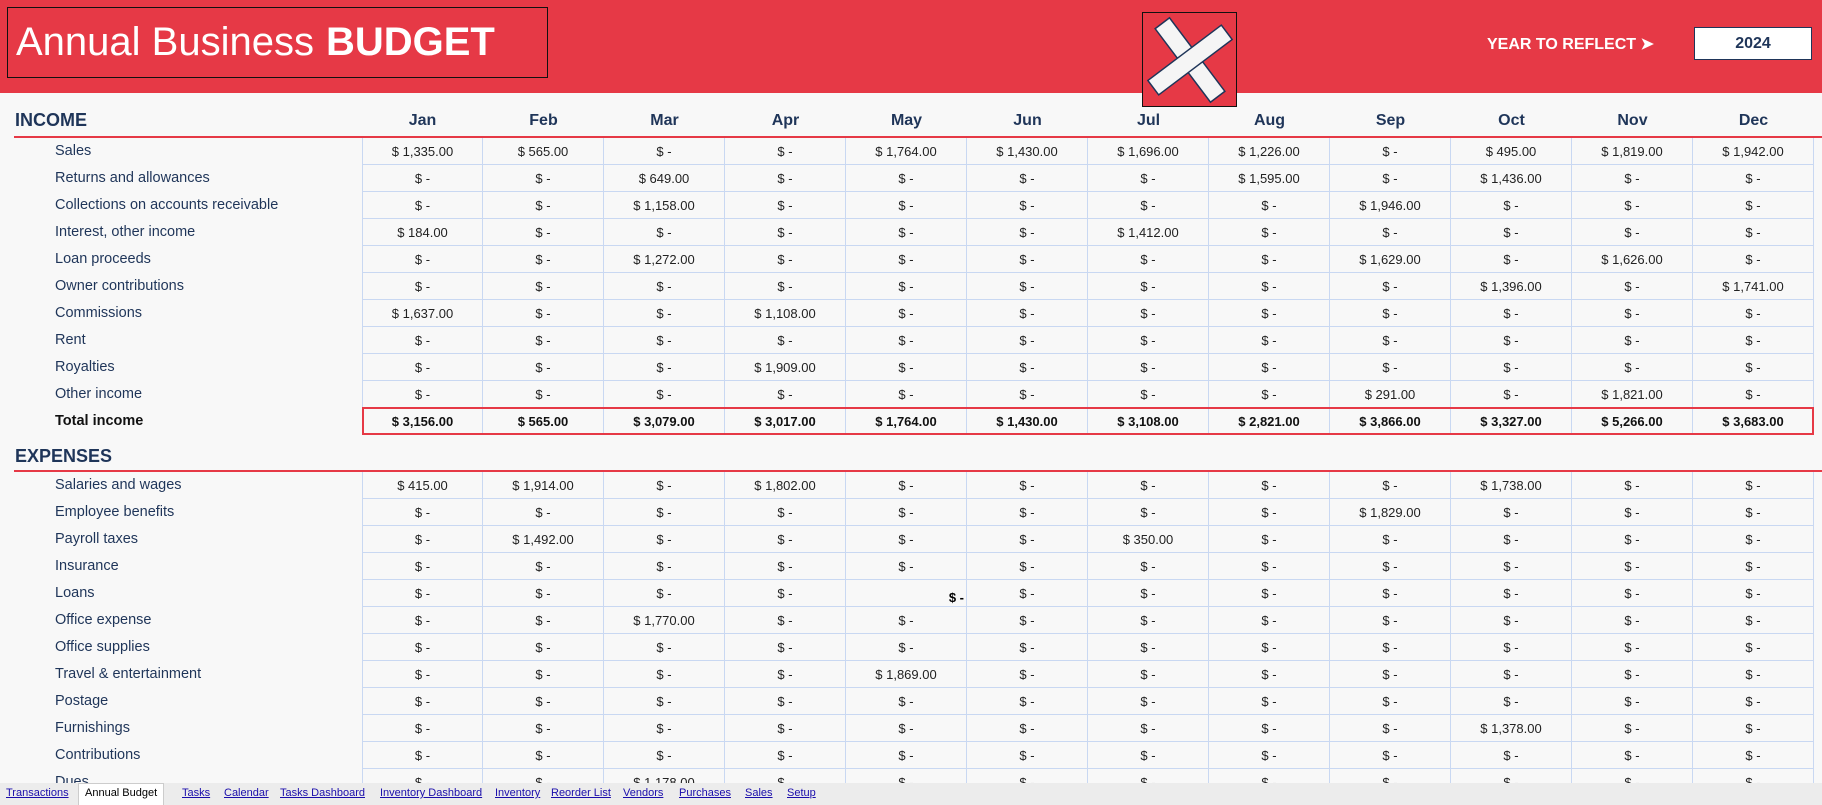 This screenshot has height=805, width=1822. What do you see at coordinates (1753, 43) in the screenshot?
I see `year-input: 2024` at bounding box center [1753, 43].